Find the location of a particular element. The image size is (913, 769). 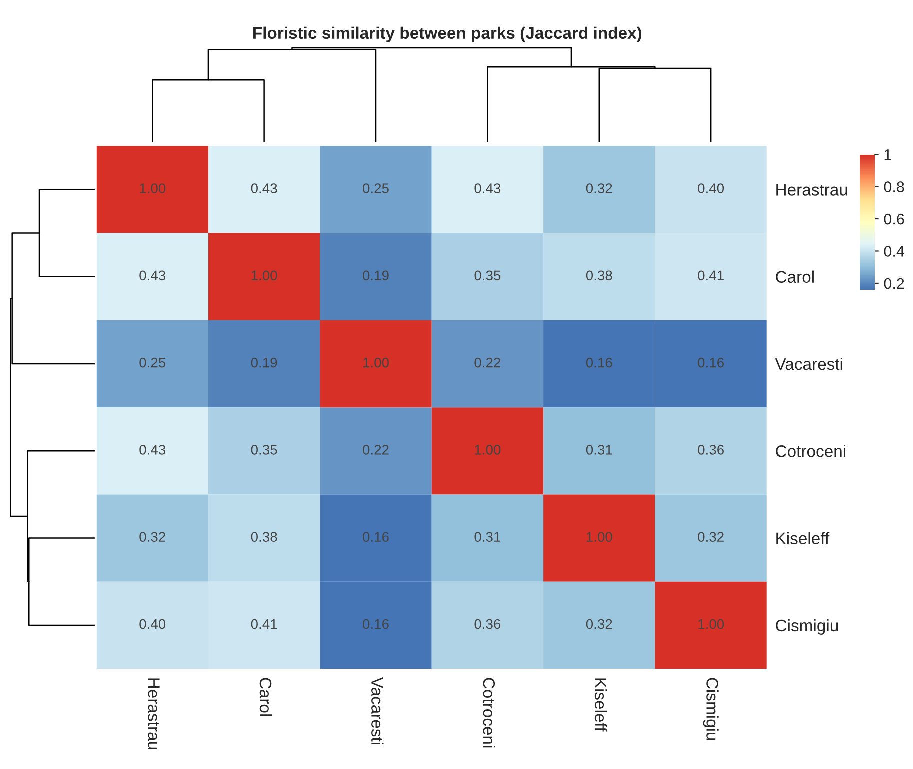

color-bar-label: 0.8 is located at coordinates (894, 187).